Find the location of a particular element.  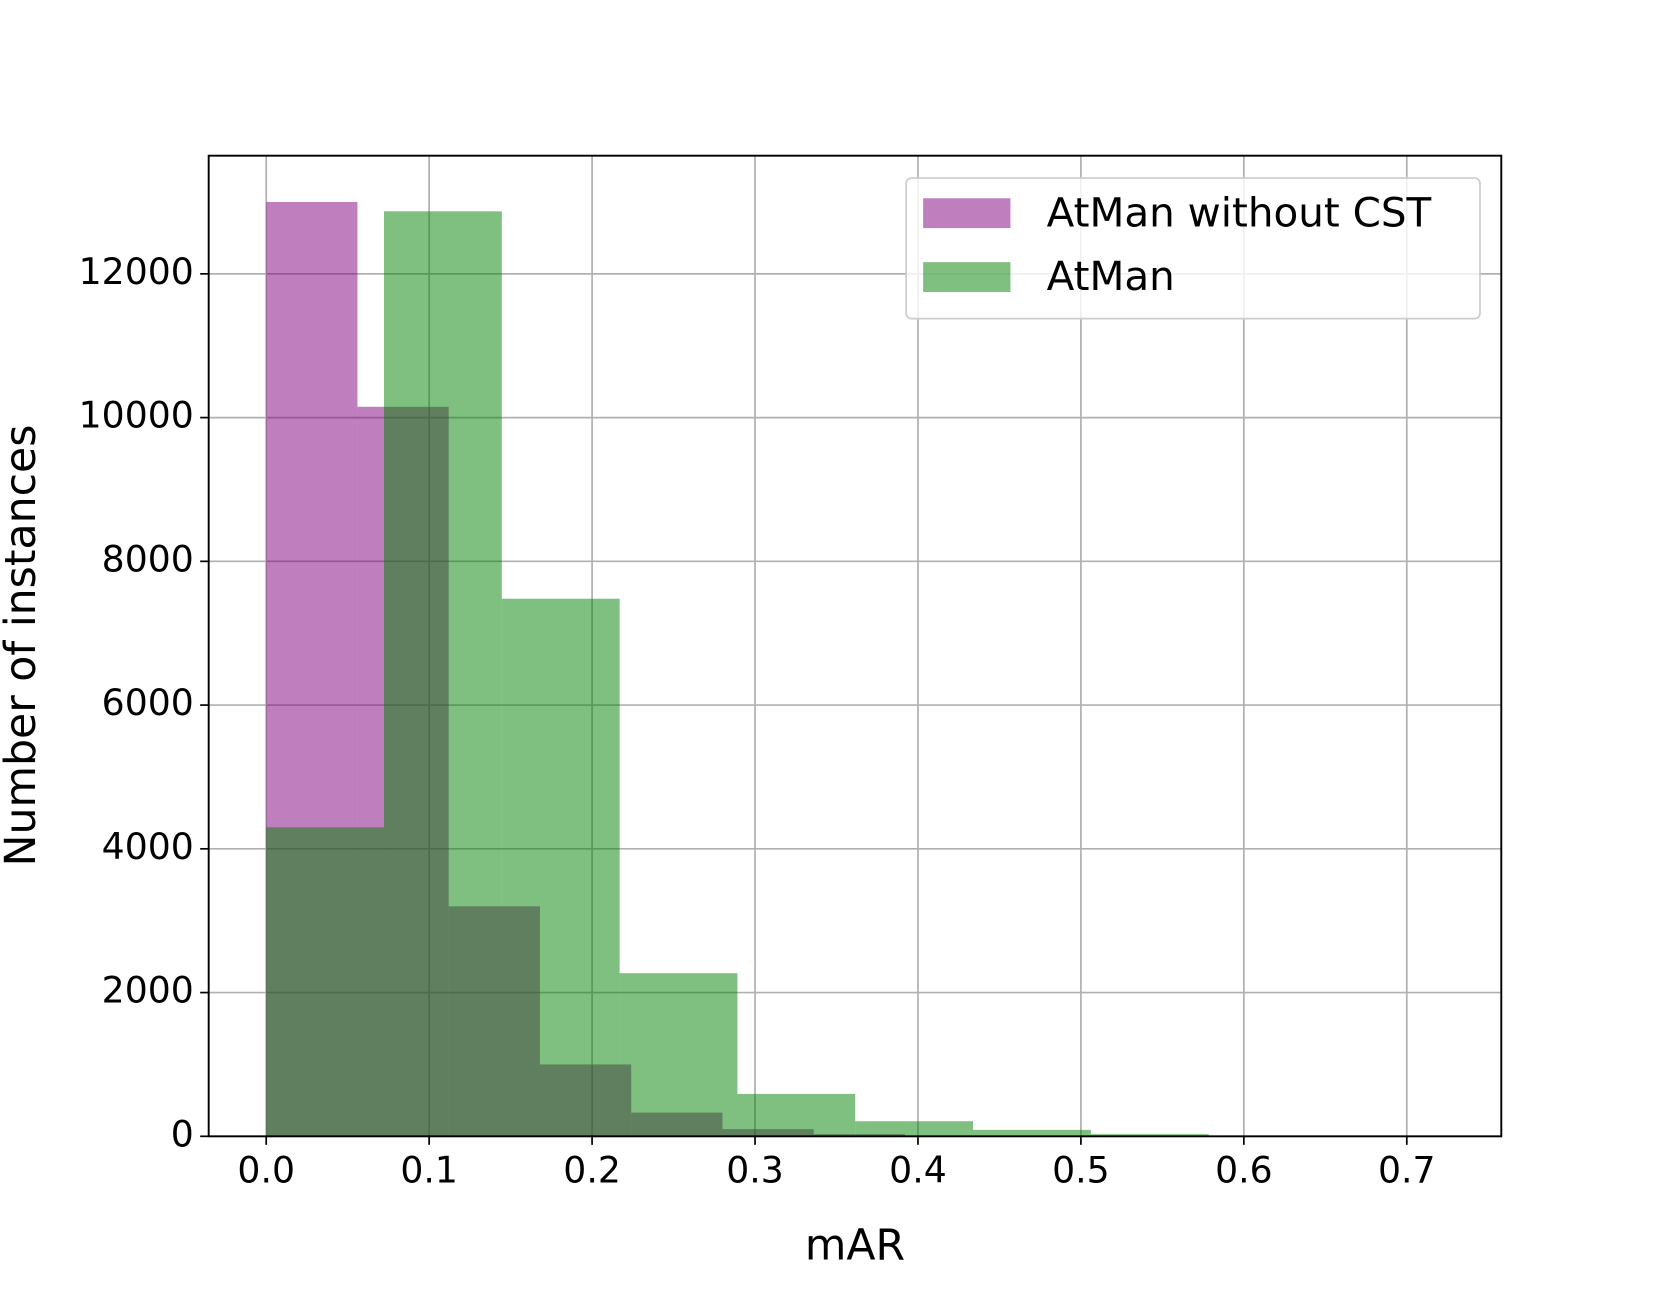

x-tick-label: 0.4 is located at coordinates (918, 1170).